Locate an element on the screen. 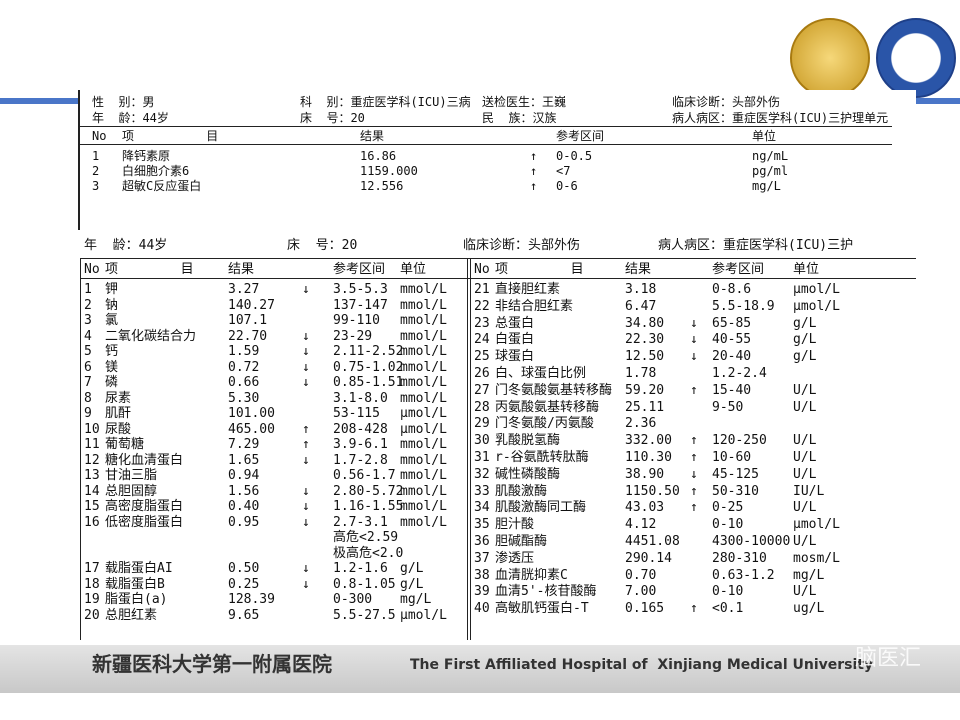 The width and height of the screenshot is (960, 720). cell-range: 50-310 is located at coordinates (735, 491).